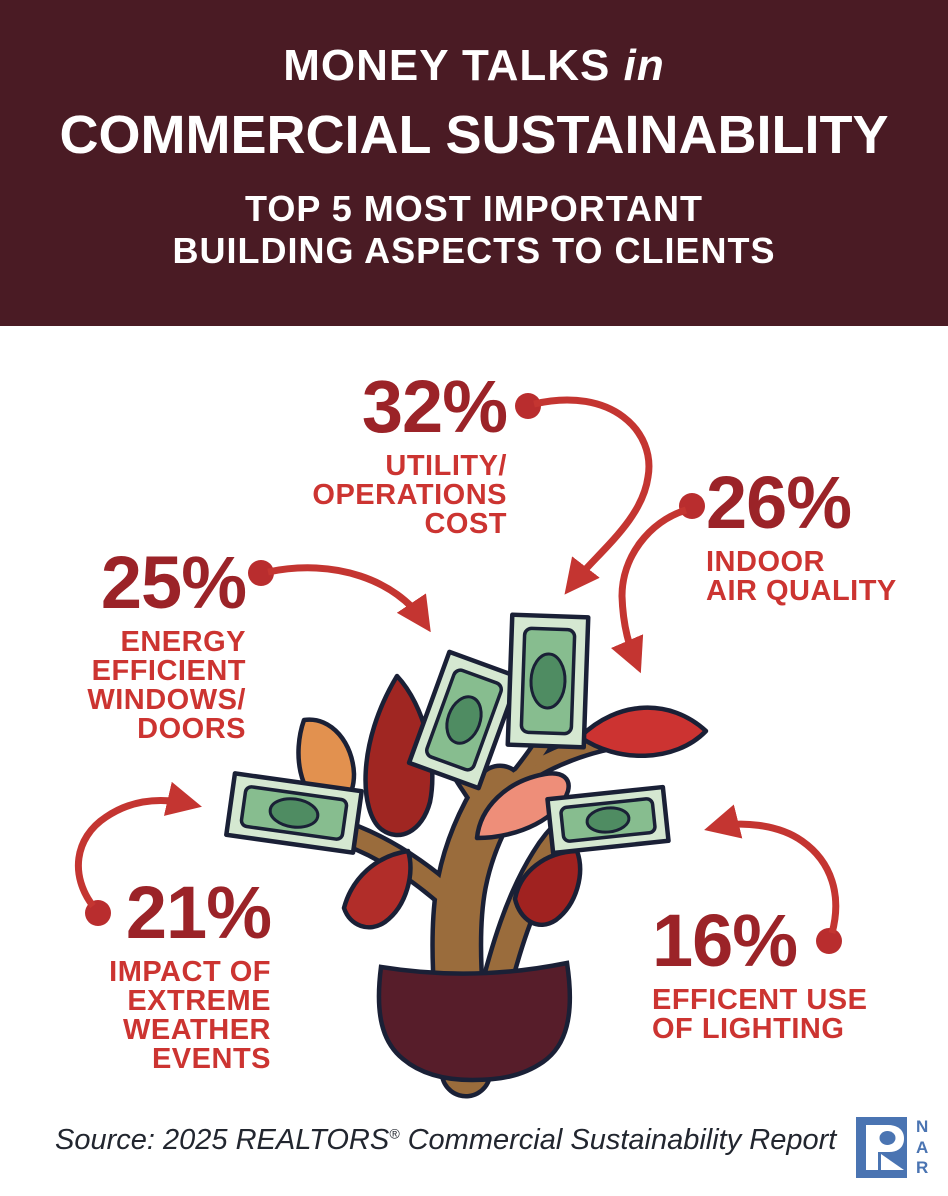 The image size is (948, 1196). I want to click on callout-utility-operations-cost: 32% UTILITY/ OPERATIONS COST, so click(410, 452).